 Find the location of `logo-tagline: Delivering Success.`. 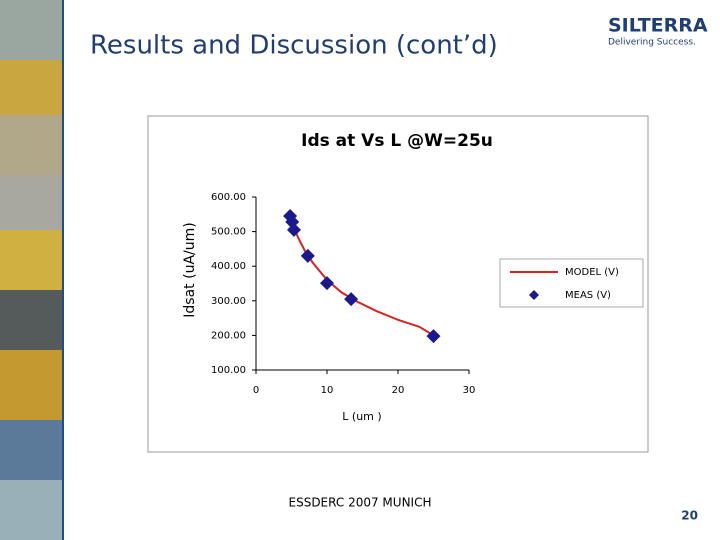

logo-tagline: Delivering Success. is located at coordinates (652, 43).